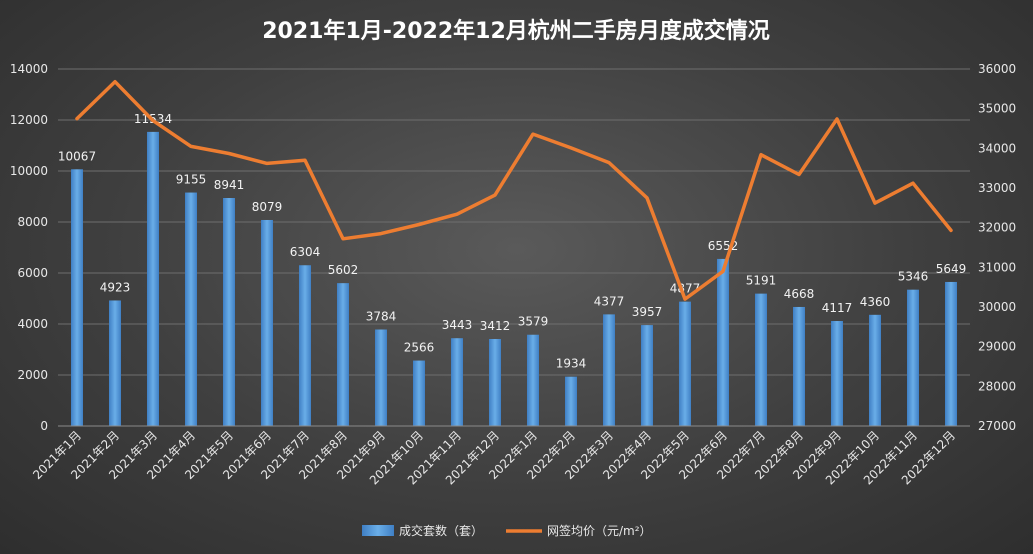 The width and height of the screenshot is (1033, 554). Describe the element at coordinates (381, 317) in the screenshot. I see `bar-data-label: 3784` at that location.